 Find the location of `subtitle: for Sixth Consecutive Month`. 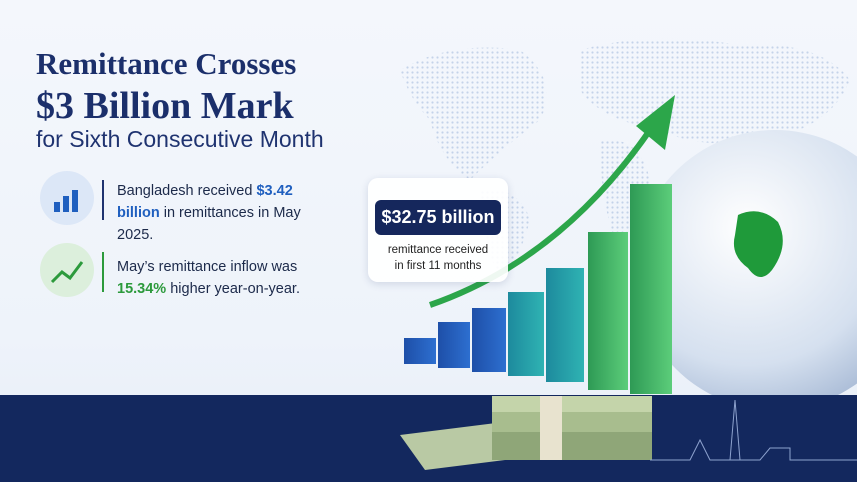

subtitle: for Sixth Consecutive Month is located at coordinates (180, 139).